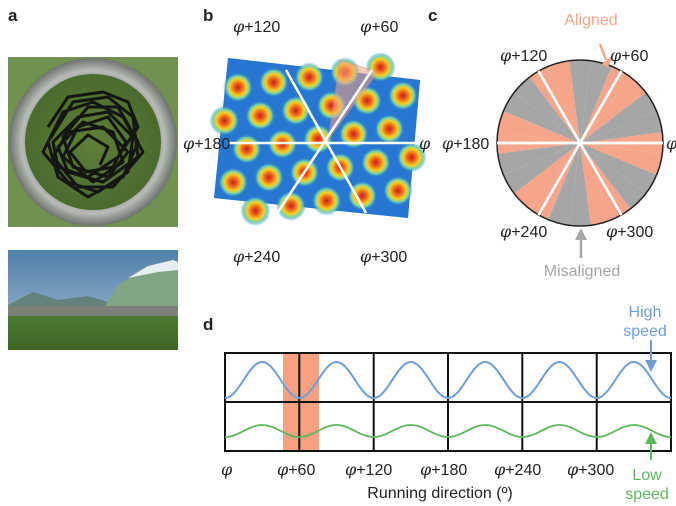 The image size is (676, 506). Describe the element at coordinates (257, 256) in the screenshot. I see `panel-b-label-240: φ+240` at that location.